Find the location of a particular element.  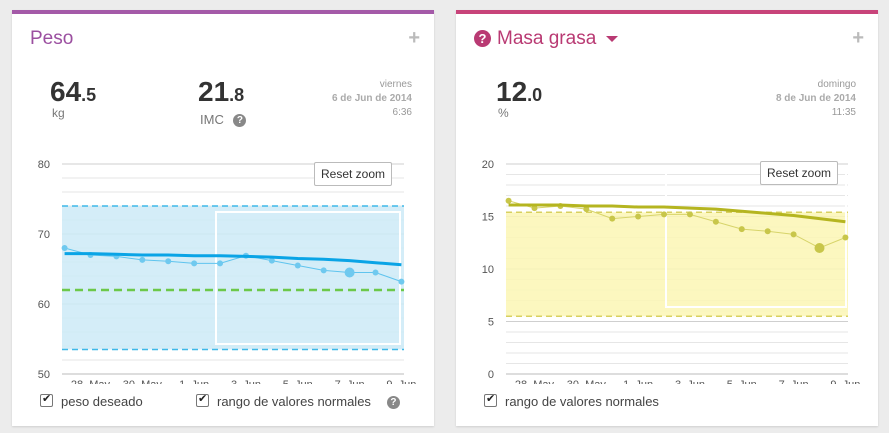

y-tick-label: 80 is located at coordinates (44, 165).